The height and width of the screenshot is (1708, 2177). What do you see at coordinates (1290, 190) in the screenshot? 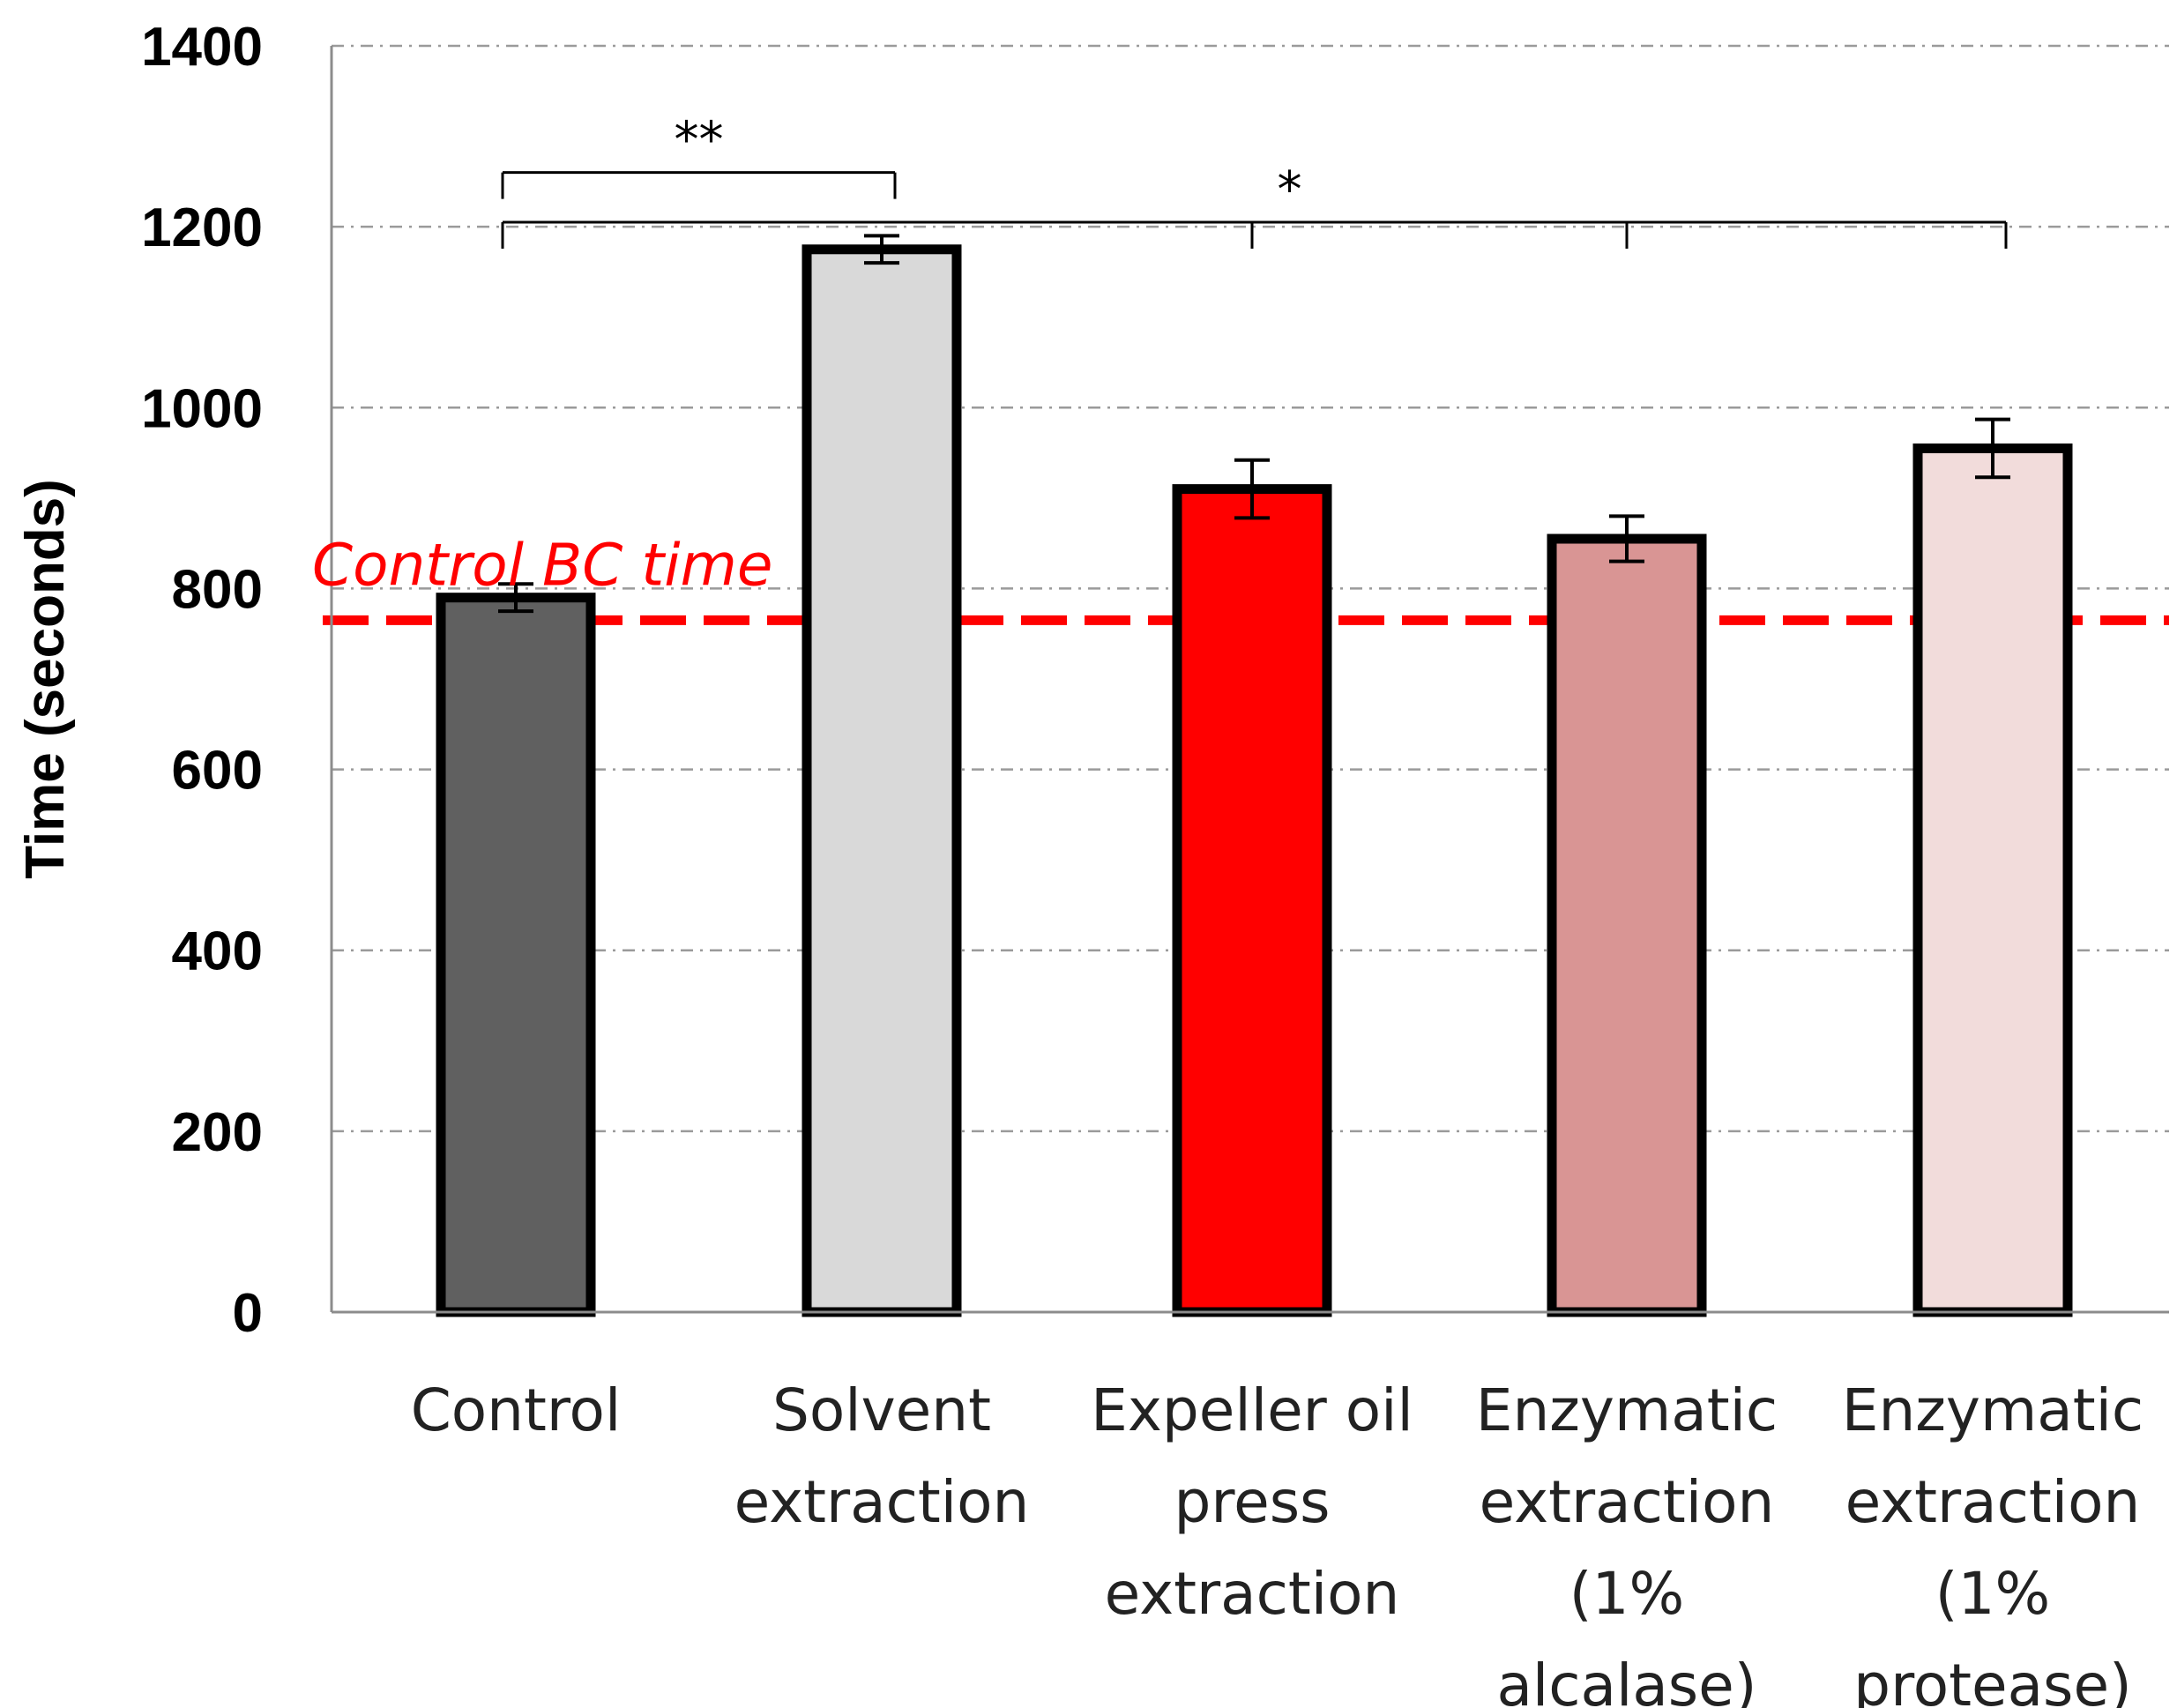
I see `significance-label: *` at bounding box center [1290, 190].